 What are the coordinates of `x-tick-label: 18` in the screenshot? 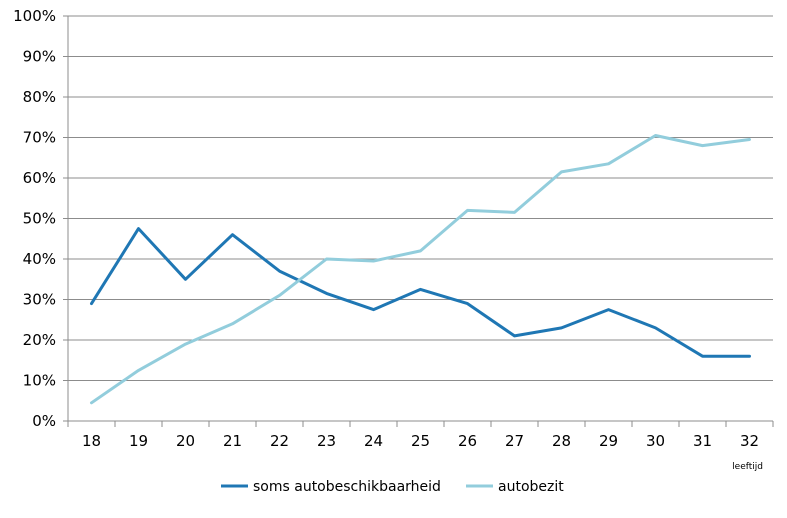 It's located at (91, 441).